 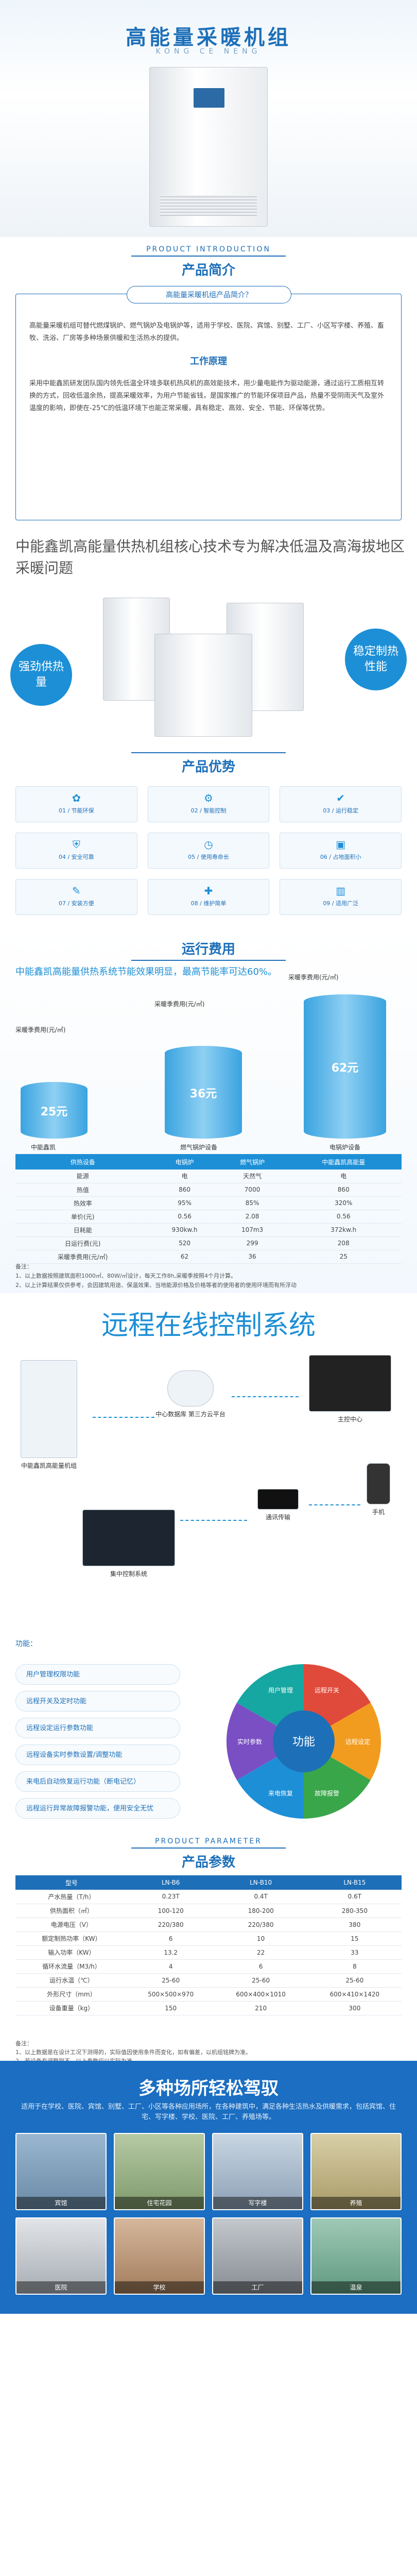 What do you see at coordinates (341, 903) in the screenshot?
I see `advantage-label: 09 / 适用广泛` at bounding box center [341, 903].